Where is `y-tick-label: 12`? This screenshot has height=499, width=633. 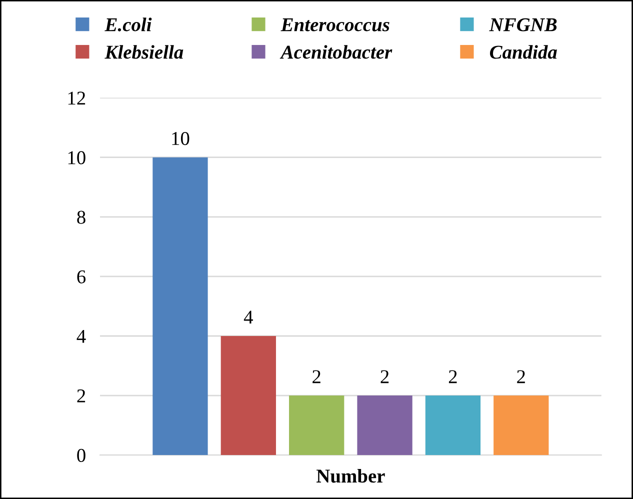
y-tick-label: 12 is located at coordinates (77, 98).